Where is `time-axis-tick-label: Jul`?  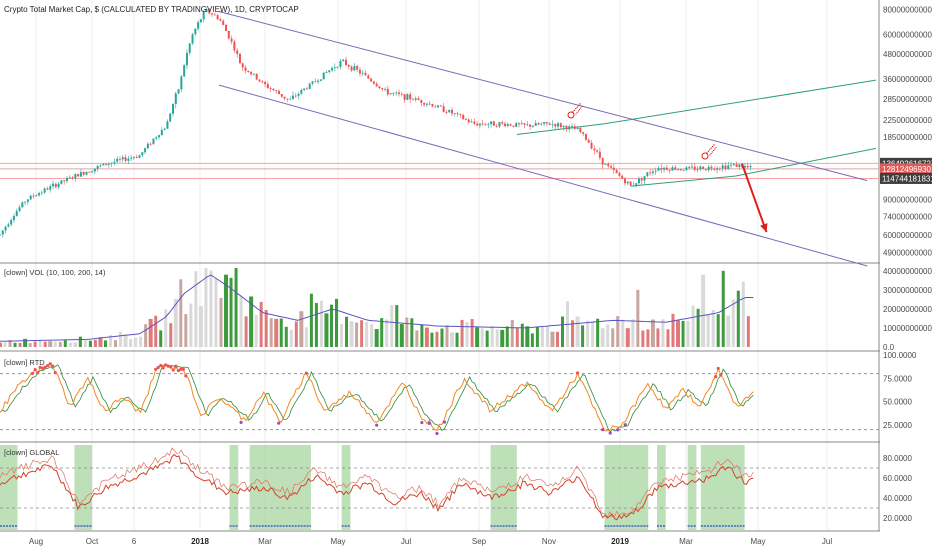 time-axis-tick-label: Jul is located at coordinates (406, 541).